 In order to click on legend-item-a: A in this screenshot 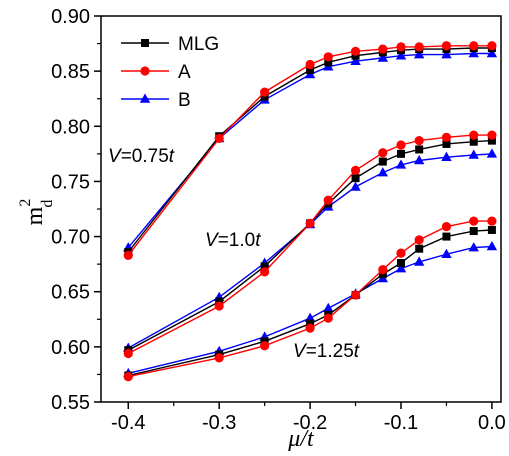, I will do `click(156, 72)`.